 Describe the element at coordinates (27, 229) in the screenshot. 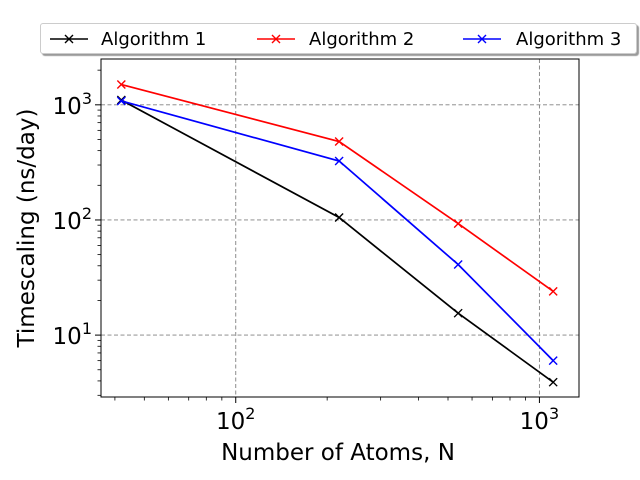

I see `y-axis-label: Timescaling (ns/day)` at that location.